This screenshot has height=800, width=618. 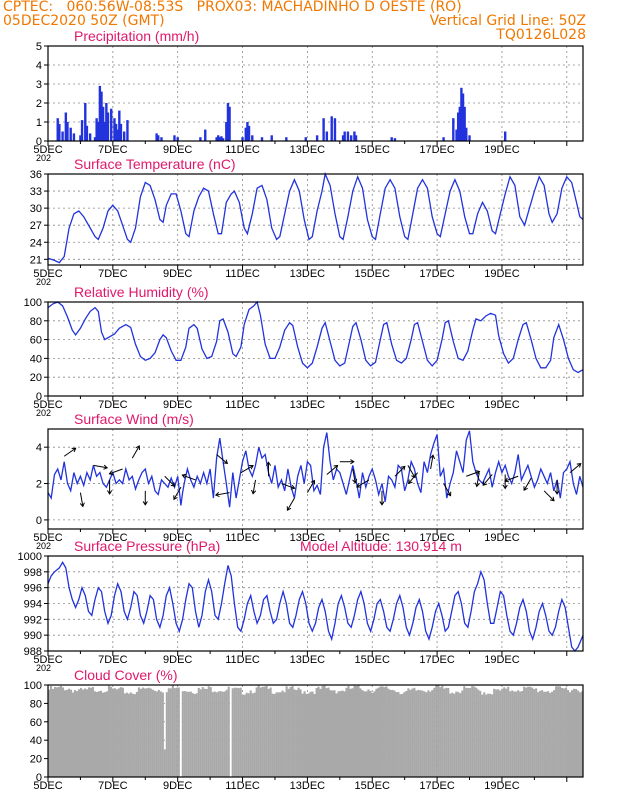 What do you see at coordinates (33, 620) in the screenshot?
I see `y-tick-label: 992` at bounding box center [33, 620].